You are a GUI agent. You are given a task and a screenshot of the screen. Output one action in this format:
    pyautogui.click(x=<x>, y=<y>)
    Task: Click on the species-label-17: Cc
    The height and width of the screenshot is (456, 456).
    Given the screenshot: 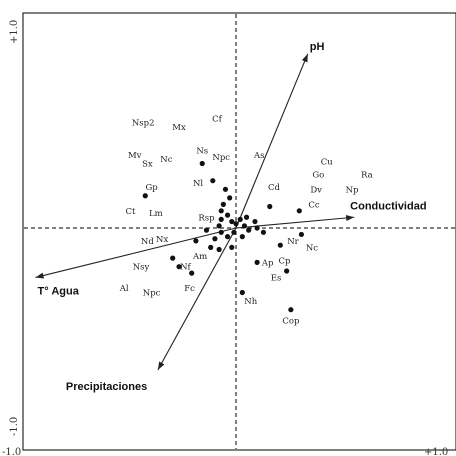 What is the action you would take?
    pyautogui.click(x=314, y=205)
    